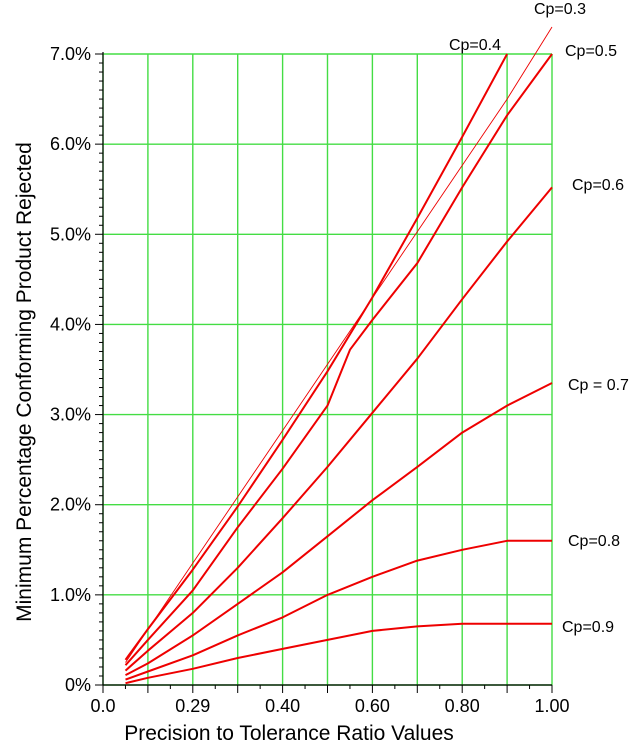  Describe the element at coordinates (372, 706) in the screenshot. I see `x-tick-label: 0.60` at that location.